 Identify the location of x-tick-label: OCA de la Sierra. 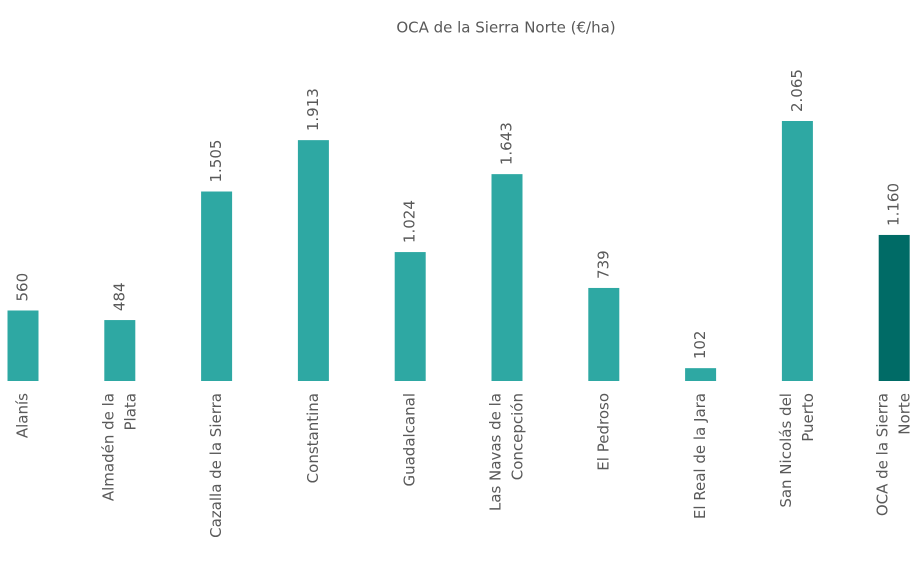
(883, 454).